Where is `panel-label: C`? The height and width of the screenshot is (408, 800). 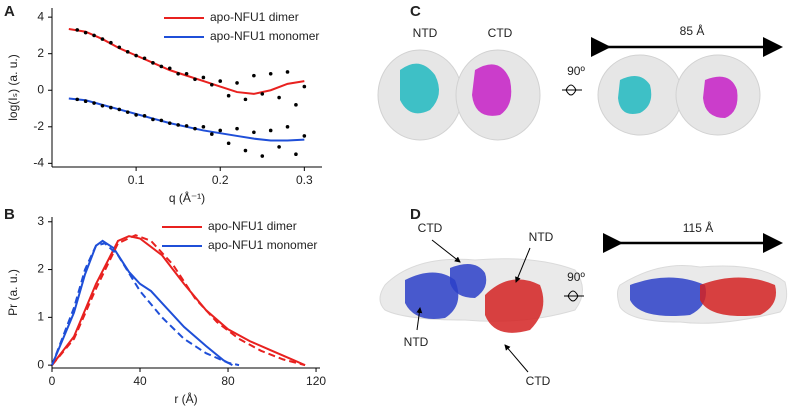
panel-label: C is located at coordinates (415, 11).